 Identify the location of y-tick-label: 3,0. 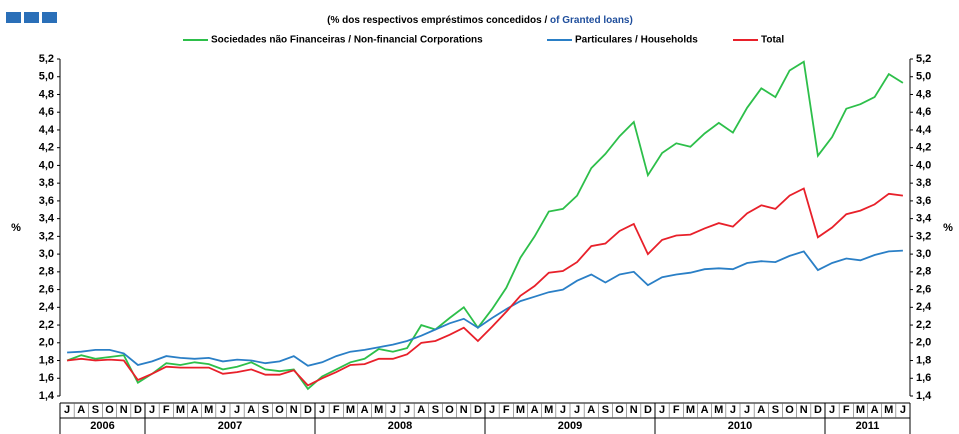
(46, 254).